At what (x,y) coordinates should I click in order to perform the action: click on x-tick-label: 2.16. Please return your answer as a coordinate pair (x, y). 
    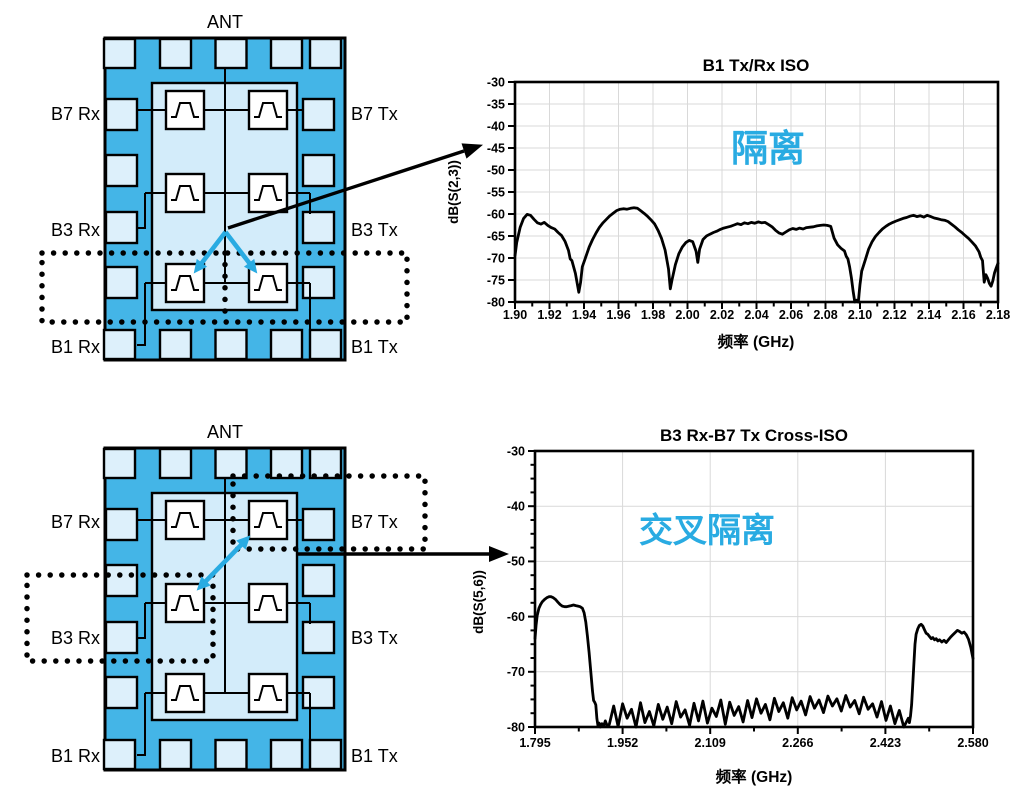
    Looking at the image, I should click on (963, 315).